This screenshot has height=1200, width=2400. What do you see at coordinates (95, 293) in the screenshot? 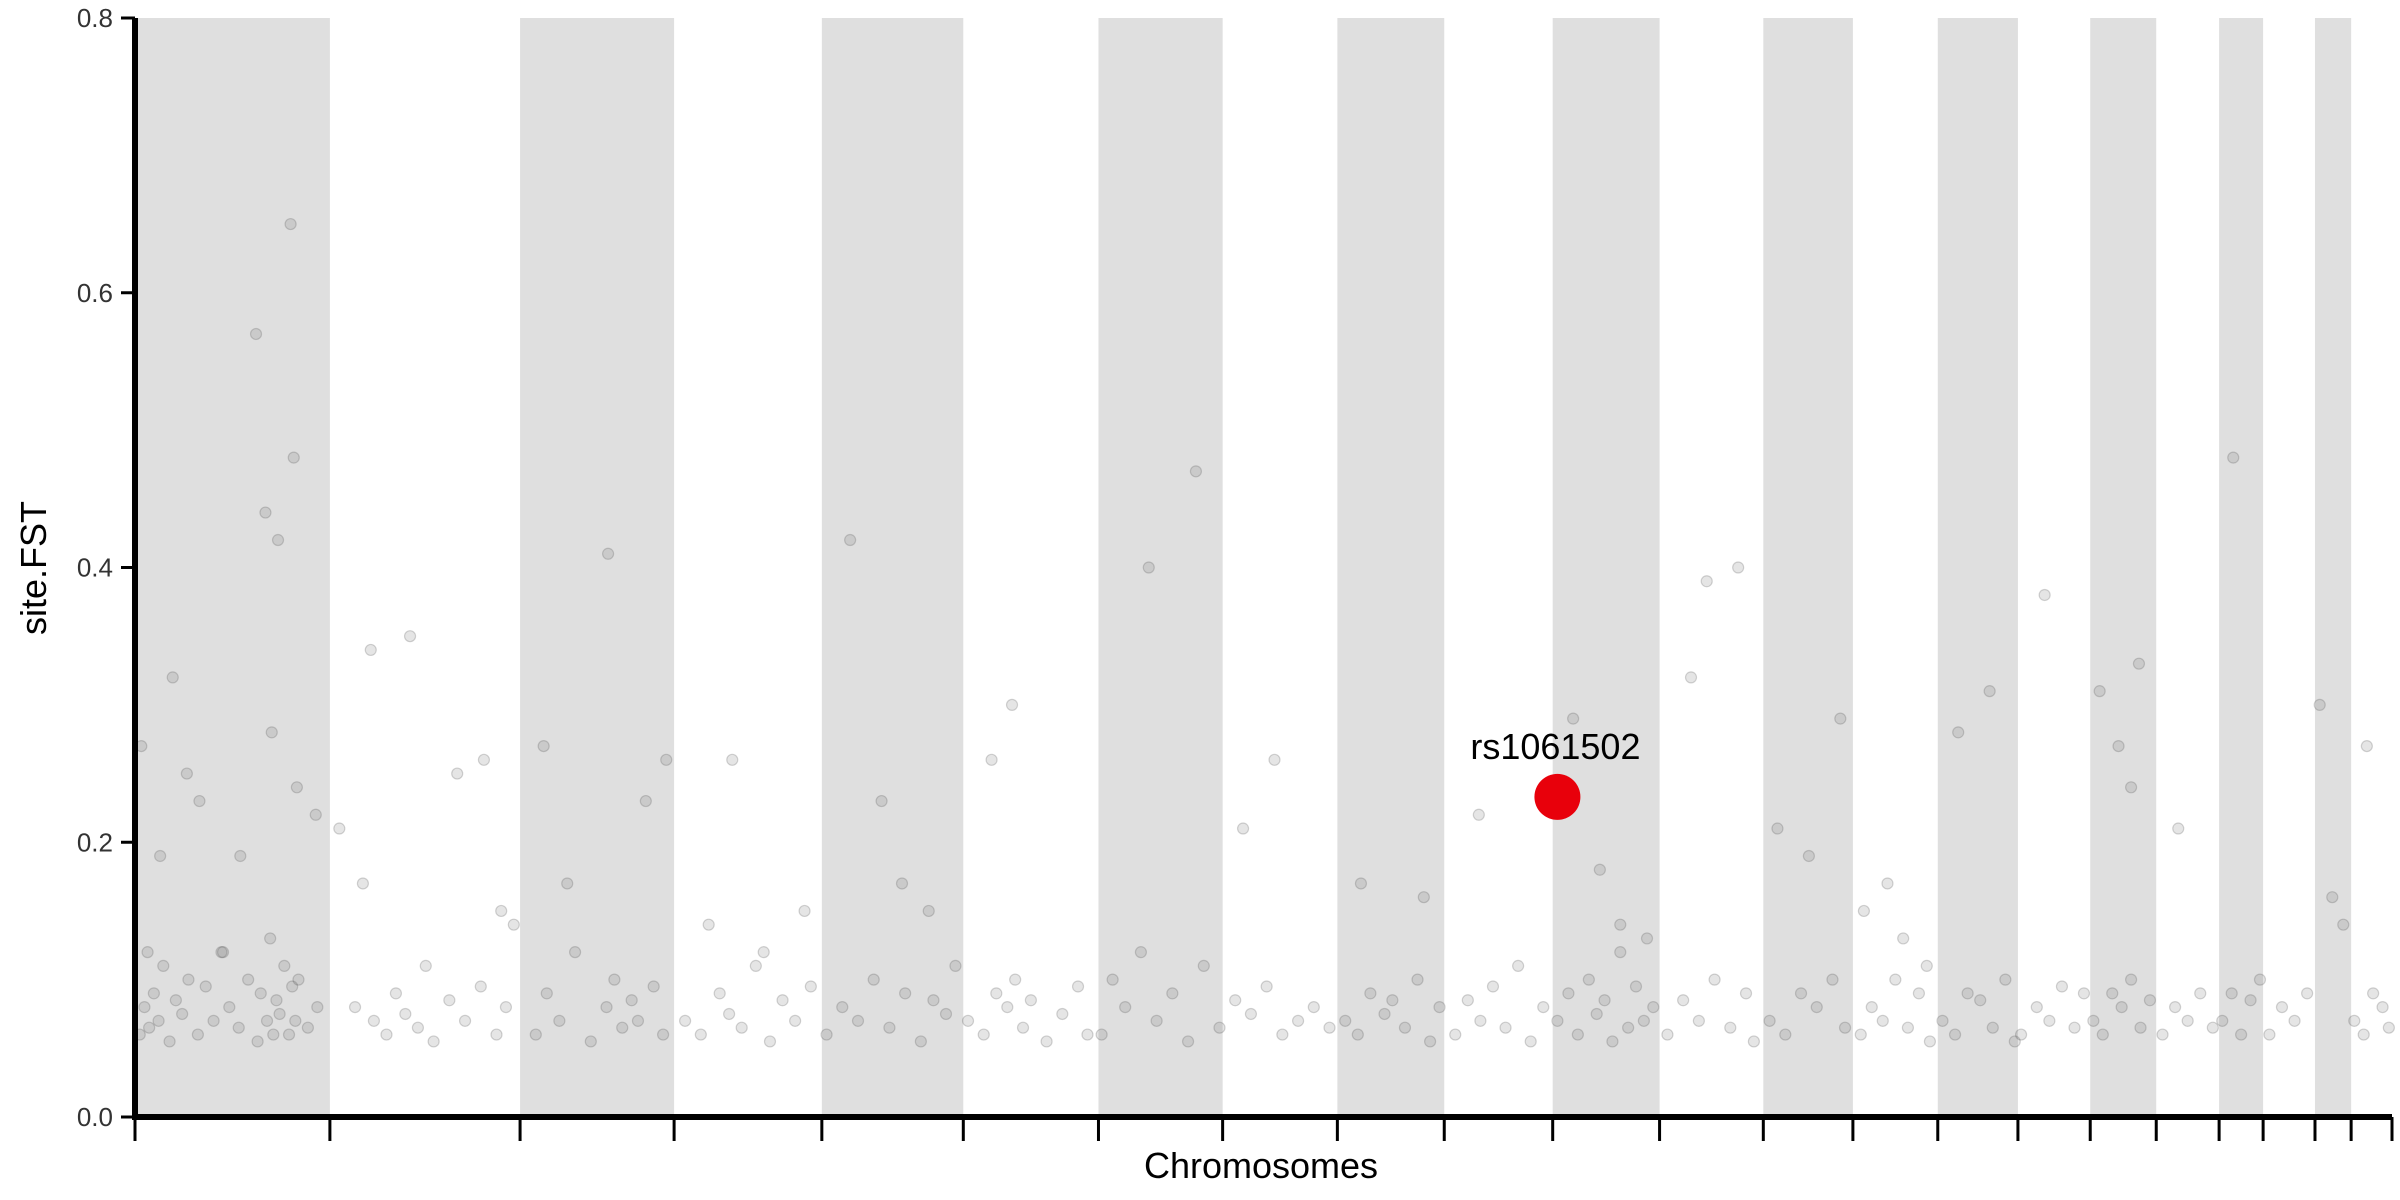
I see `y-tick-label-3: 0.6` at bounding box center [95, 293].